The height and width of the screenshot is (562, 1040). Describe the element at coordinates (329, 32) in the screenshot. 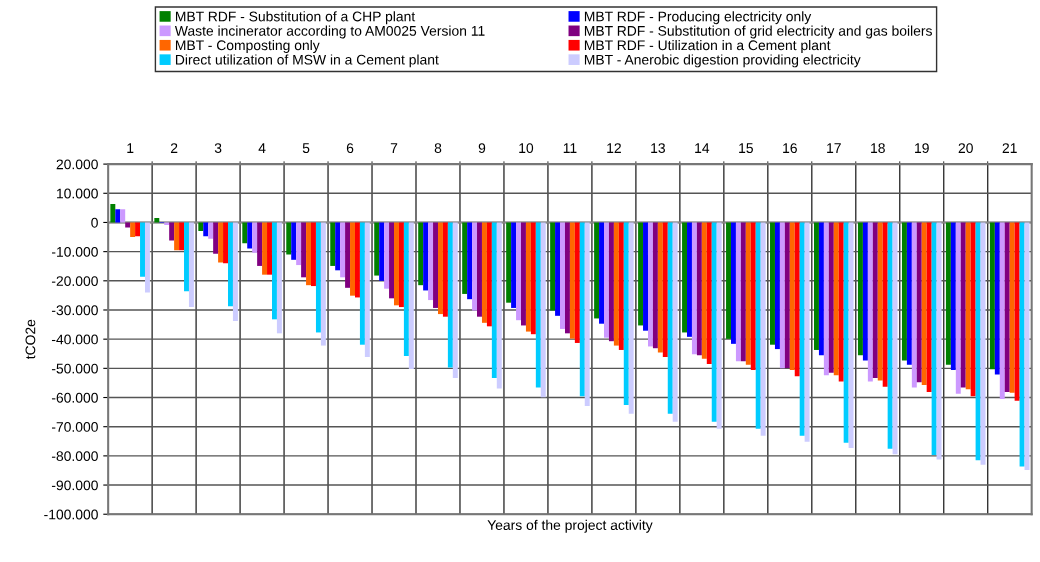

I see `legend-label: Waste incinerator according to AM0025 Version 11` at that location.